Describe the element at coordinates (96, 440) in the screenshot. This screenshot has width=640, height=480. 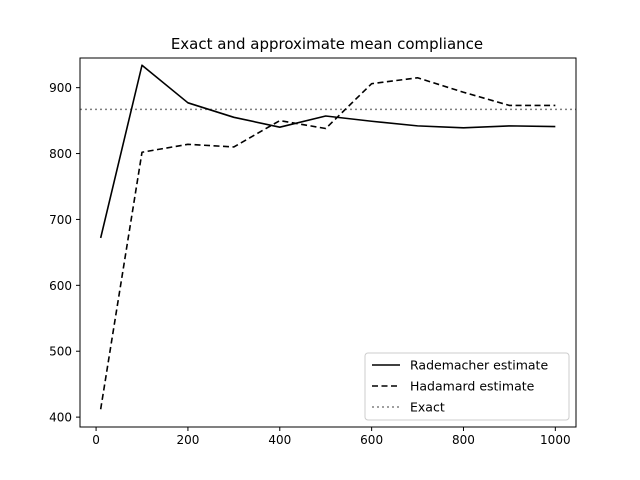
I see `x-tick-label: 0` at that location.